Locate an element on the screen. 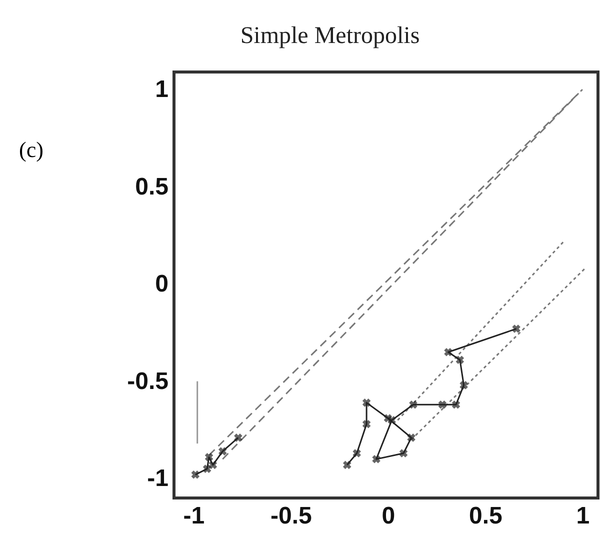  x-tick-label: 0 is located at coordinates (389, 516).